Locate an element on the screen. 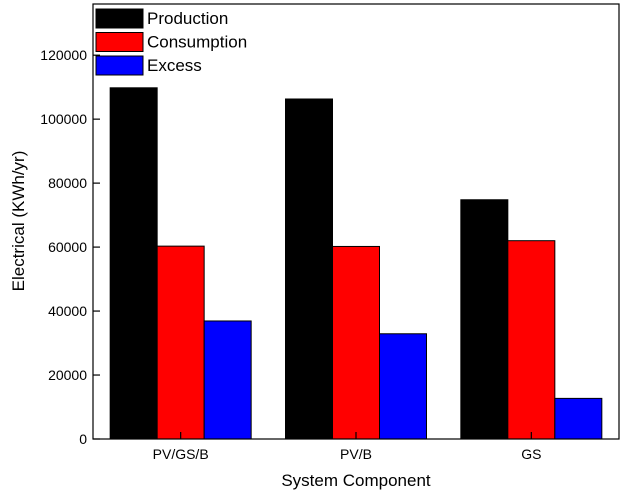 This screenshot has height=492, width=623. legend-swatch-consumption is located at coordinates (119, 42).